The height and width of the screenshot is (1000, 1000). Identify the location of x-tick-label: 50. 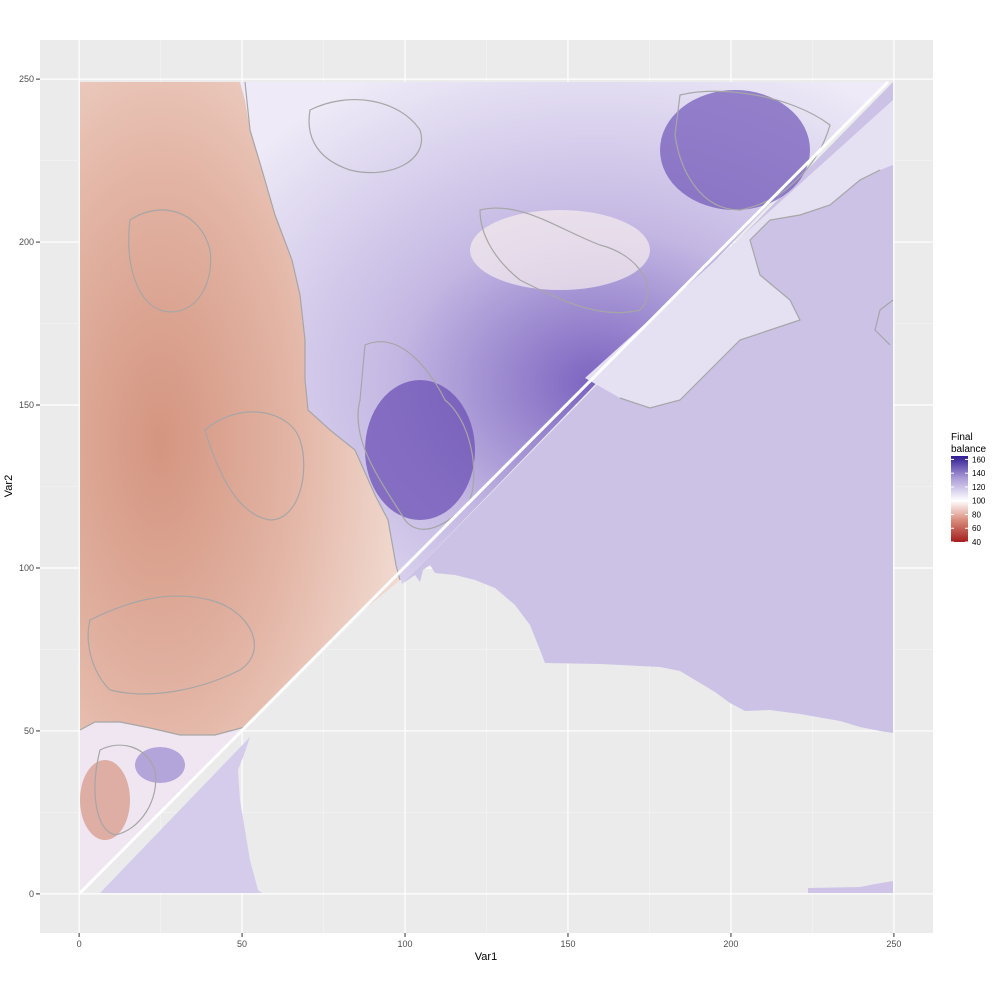
(242, 944).